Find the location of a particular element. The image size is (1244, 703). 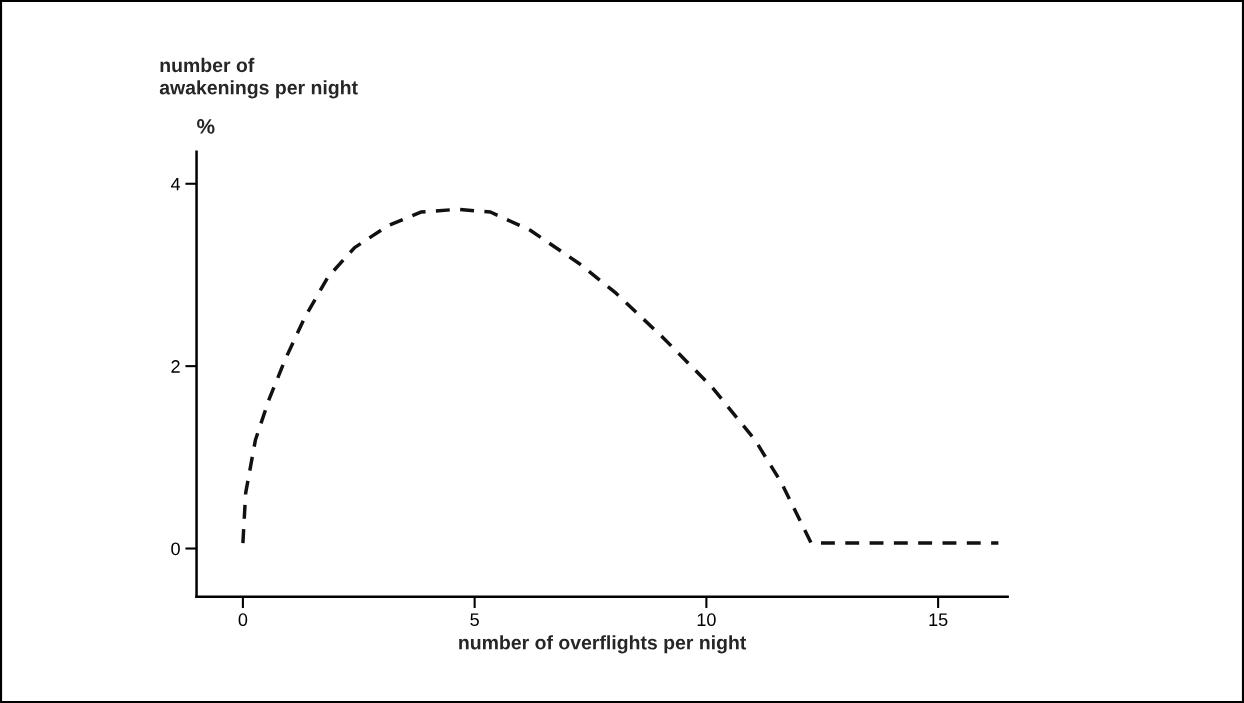

x-tick-label: 10 is located at coordinates (706, 620).